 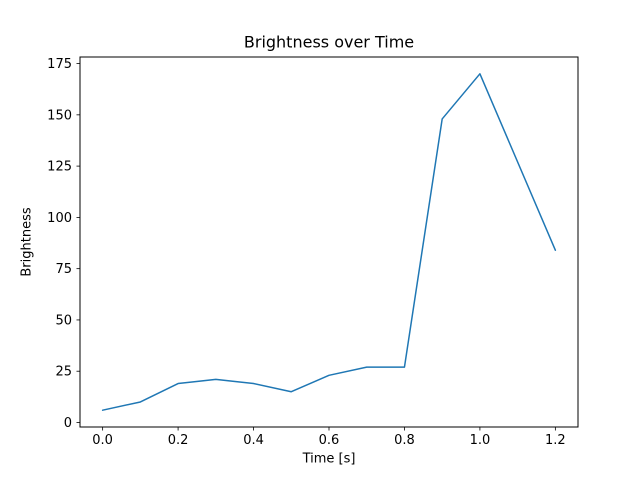 What do you see at coordinates (404, 440) in the screenshot?
I see `x-tick-label: 0.8` at bounding box center [404, 440].